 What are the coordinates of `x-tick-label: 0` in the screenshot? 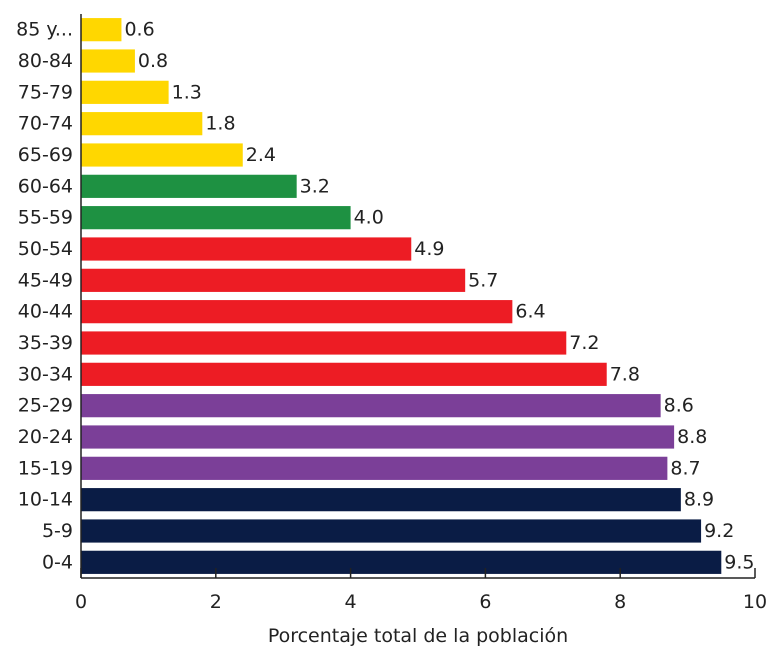 It's located at (81, 602).